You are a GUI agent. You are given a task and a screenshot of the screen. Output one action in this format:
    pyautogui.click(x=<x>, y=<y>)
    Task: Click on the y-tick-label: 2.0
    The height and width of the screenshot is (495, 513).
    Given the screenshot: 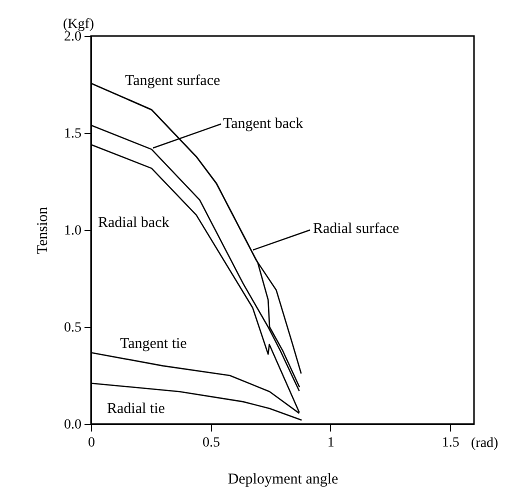 What is the action you would take?
    pyautogui.click(x=73, y=37)
    